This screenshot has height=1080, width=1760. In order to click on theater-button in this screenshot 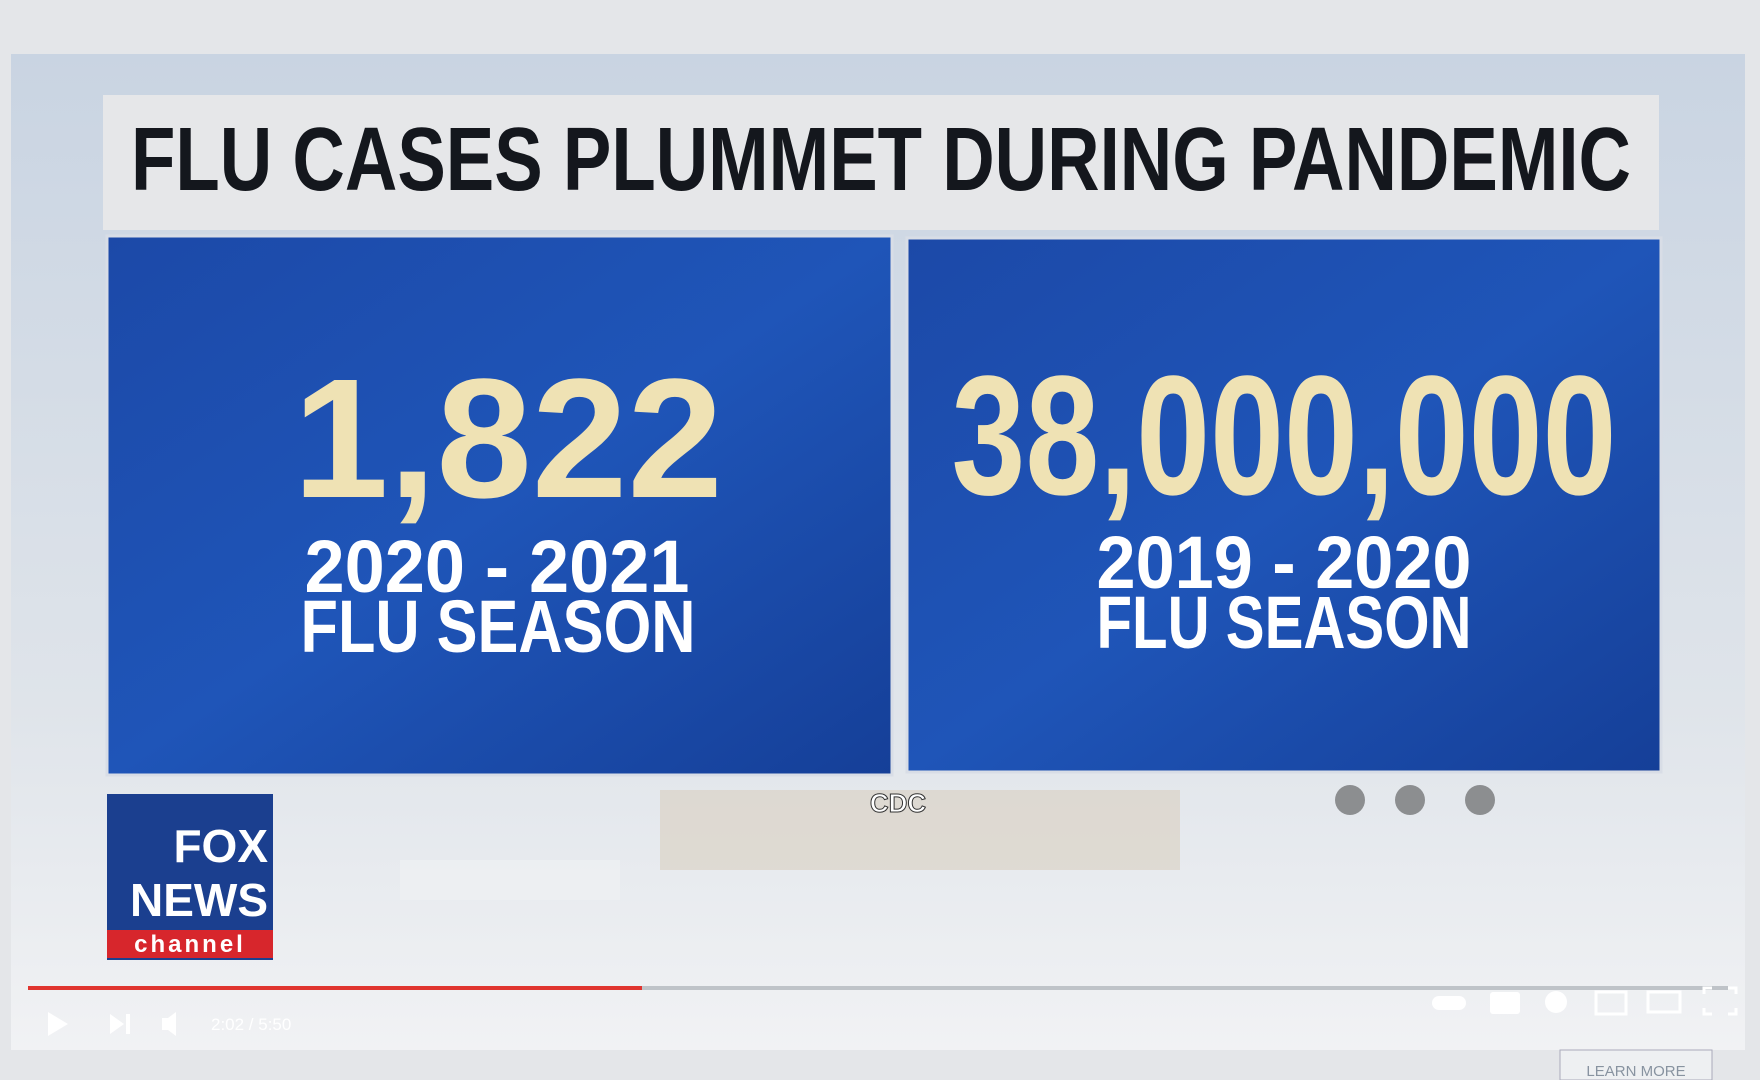, I will do `click(1664, 1002)`.